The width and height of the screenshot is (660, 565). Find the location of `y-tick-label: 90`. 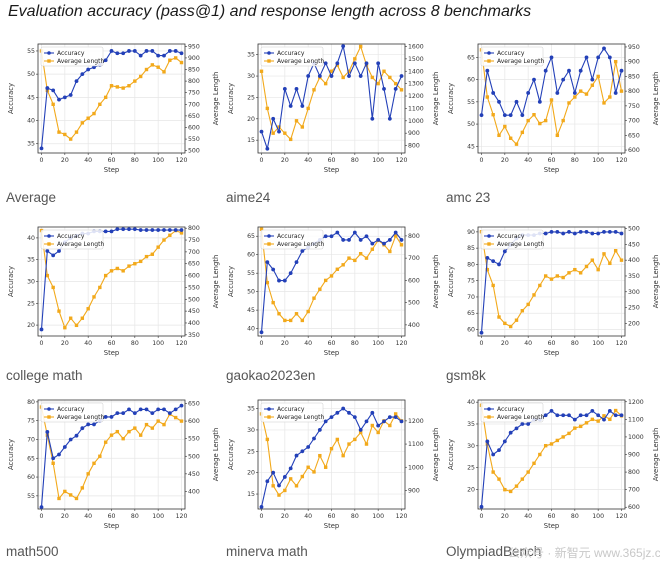

y-tick-label: 90 is located at coordinates (471, 232).